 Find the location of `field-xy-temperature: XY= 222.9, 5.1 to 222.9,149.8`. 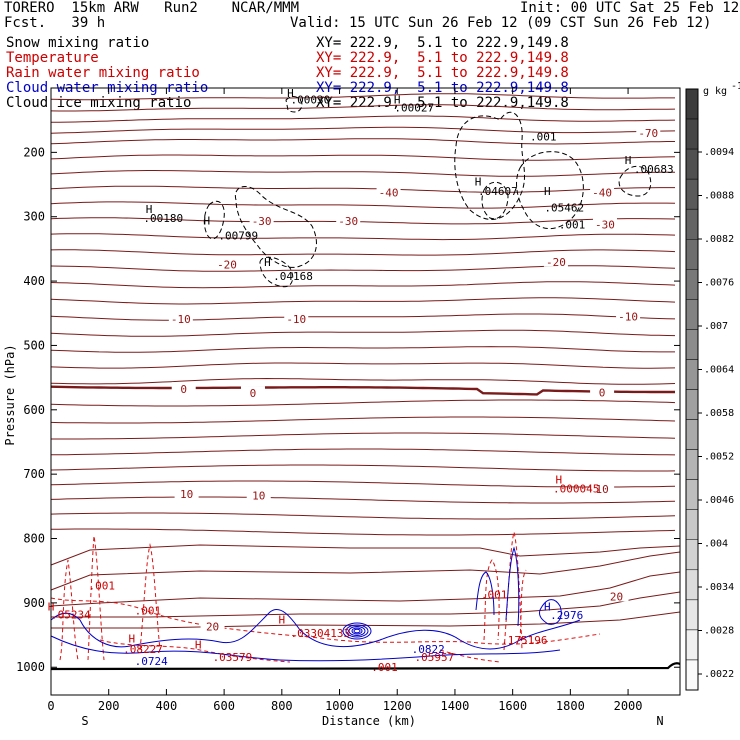

field-xy-temperature: XY= 222.9, 5.1 to 222.9,149.8 is located at coordinates (442, 58).